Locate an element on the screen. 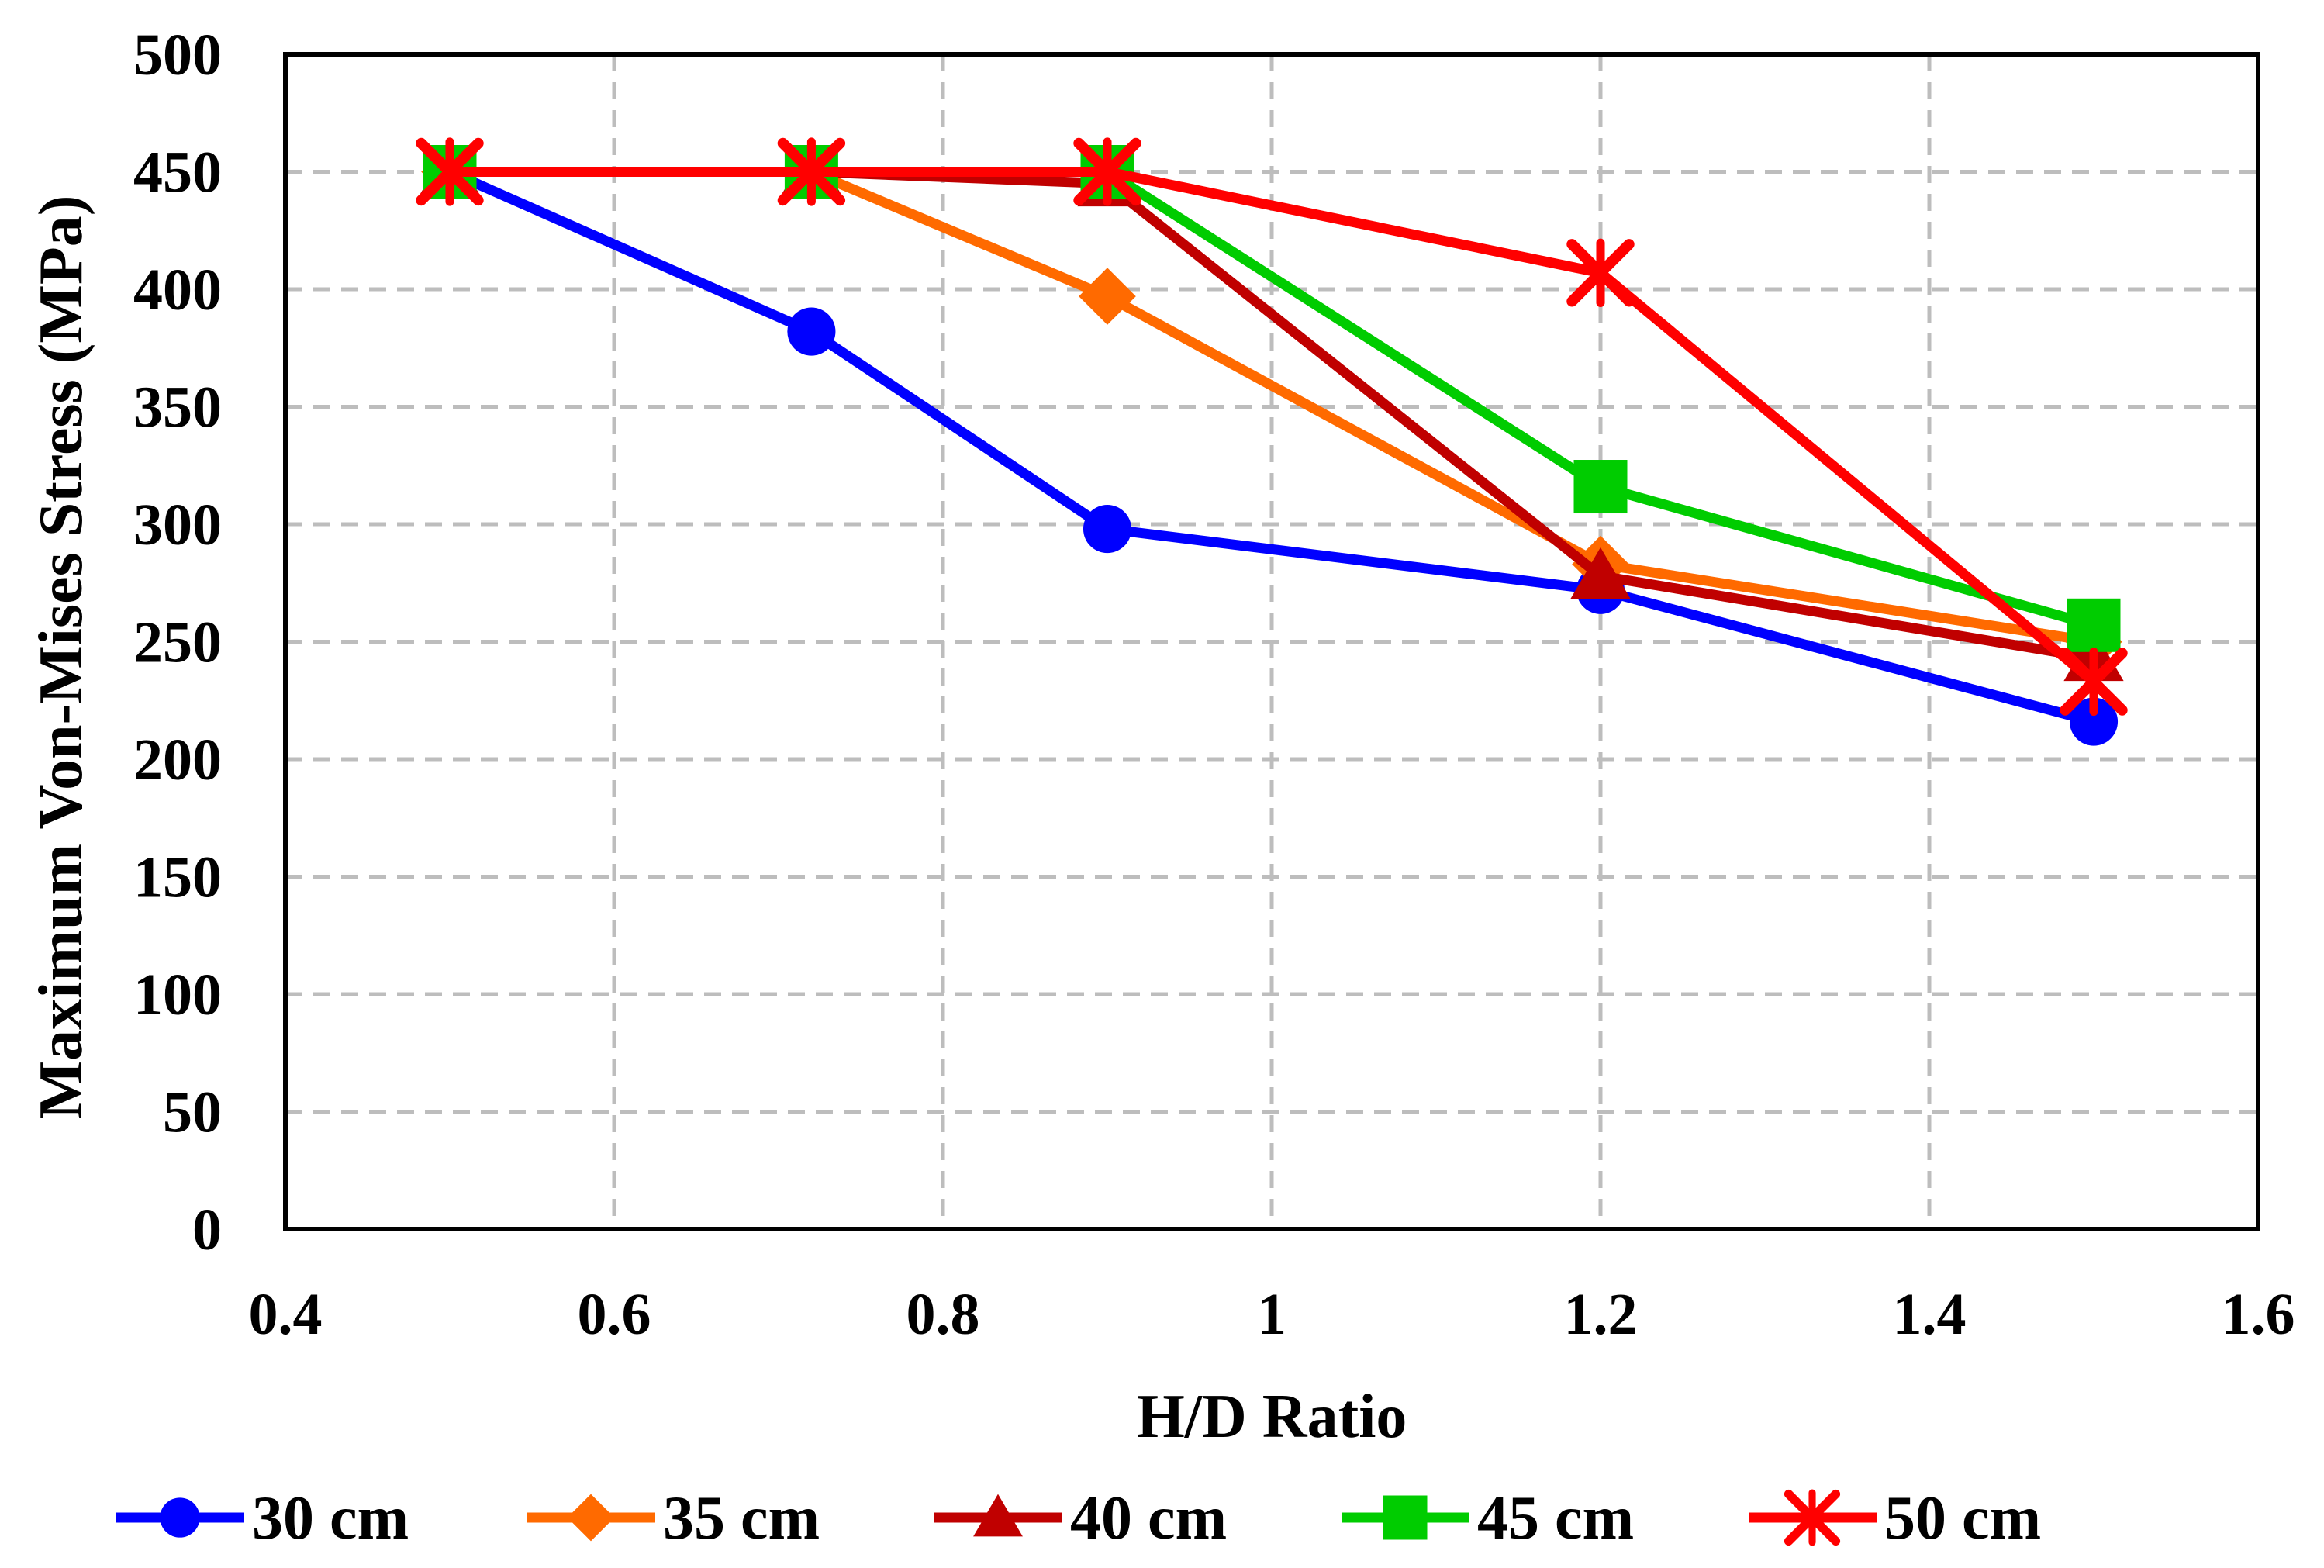 The image size is (2324, 1568). x-tick-label: 1.2 is located at coordinates (1601, 1314).